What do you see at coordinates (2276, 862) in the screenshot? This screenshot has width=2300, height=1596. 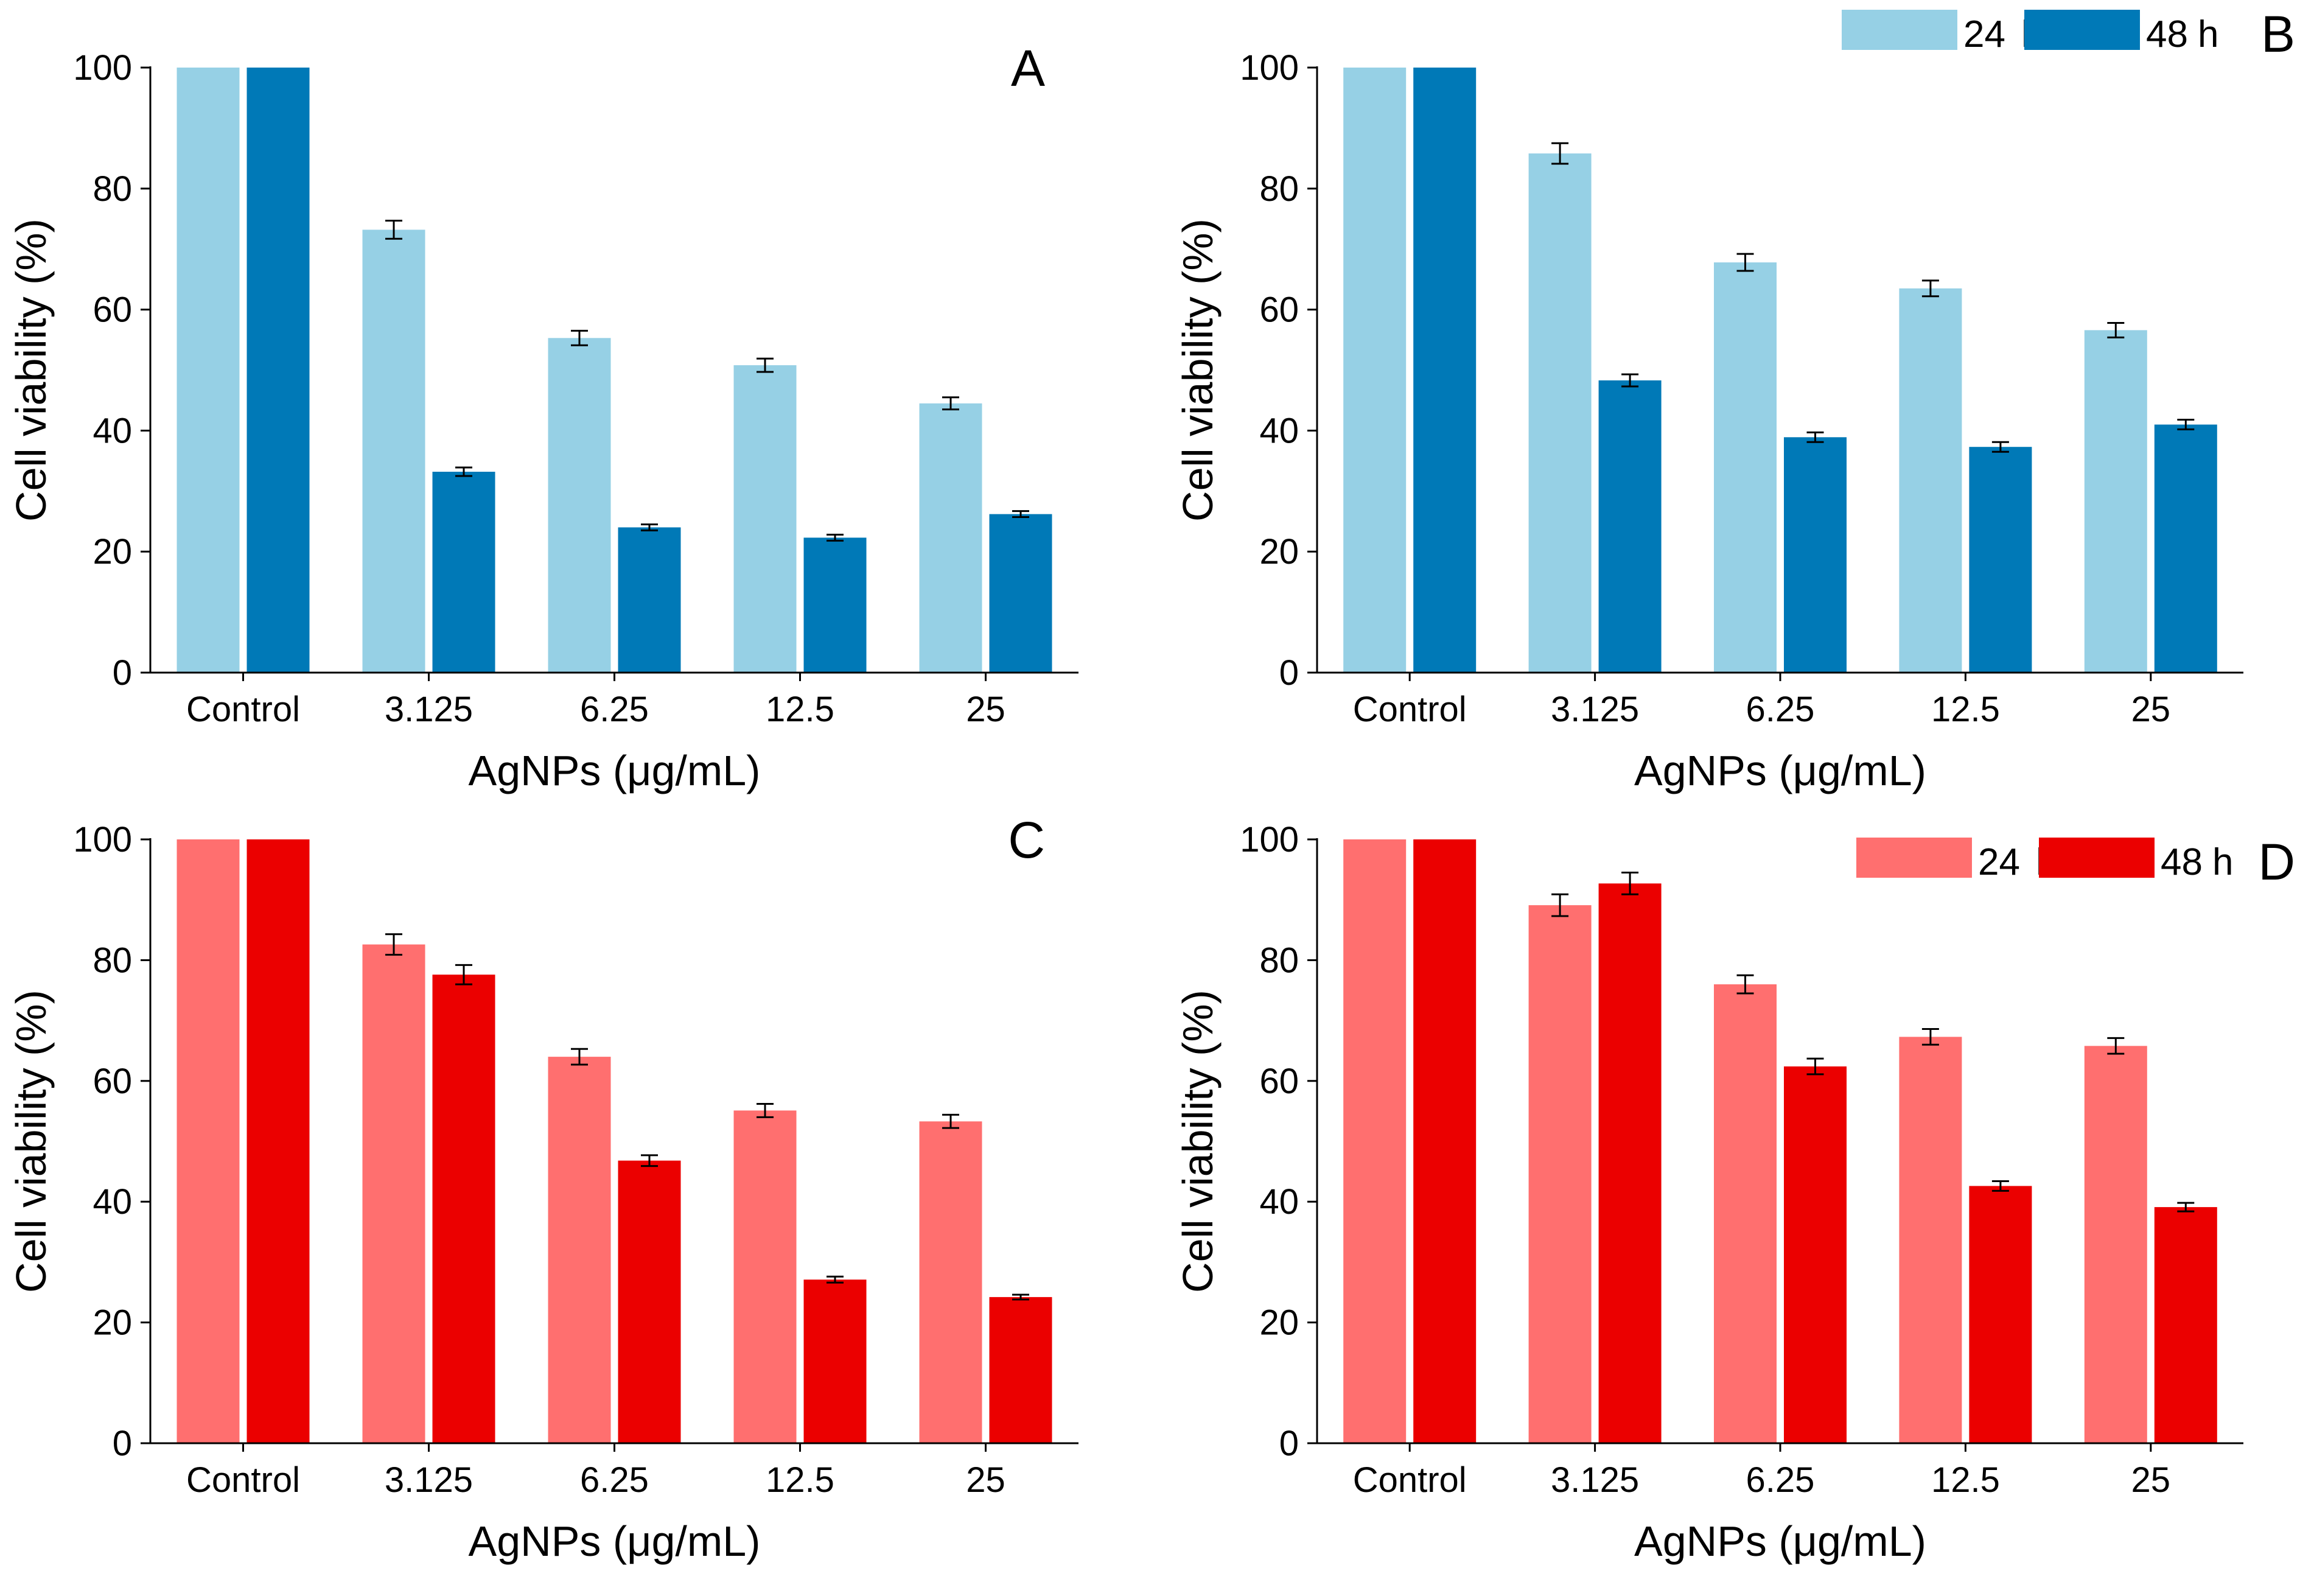 I see `panel-letter: D` at bounding box center [2276, 862].